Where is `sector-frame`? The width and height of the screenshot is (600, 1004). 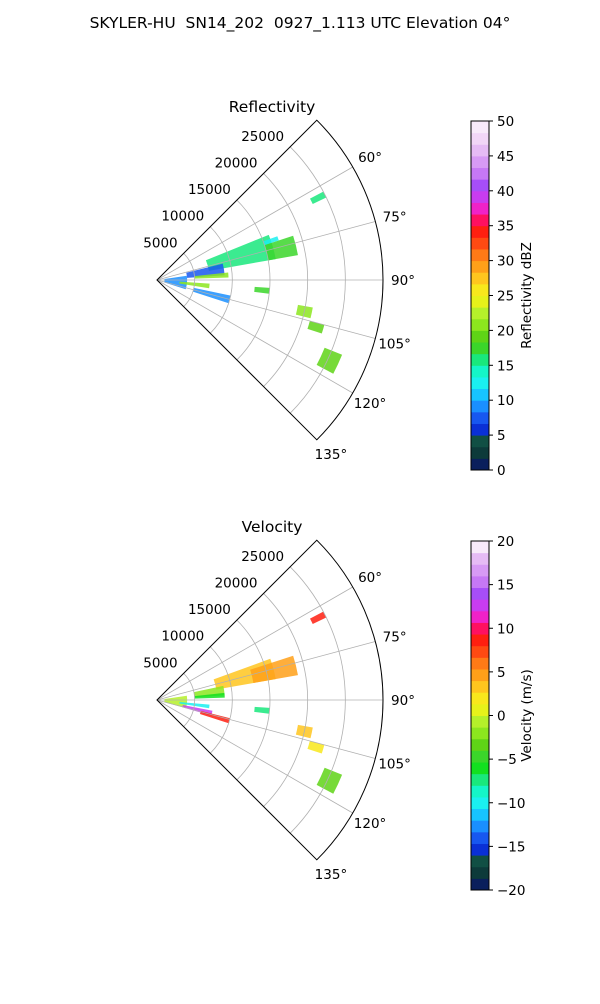
sector-frame is located at coordinates (270, 700).